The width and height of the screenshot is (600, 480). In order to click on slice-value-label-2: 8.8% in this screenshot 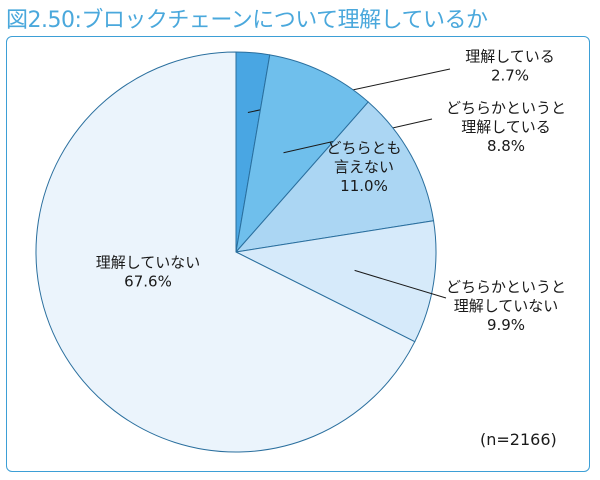, I will do `click(506, 146)`.